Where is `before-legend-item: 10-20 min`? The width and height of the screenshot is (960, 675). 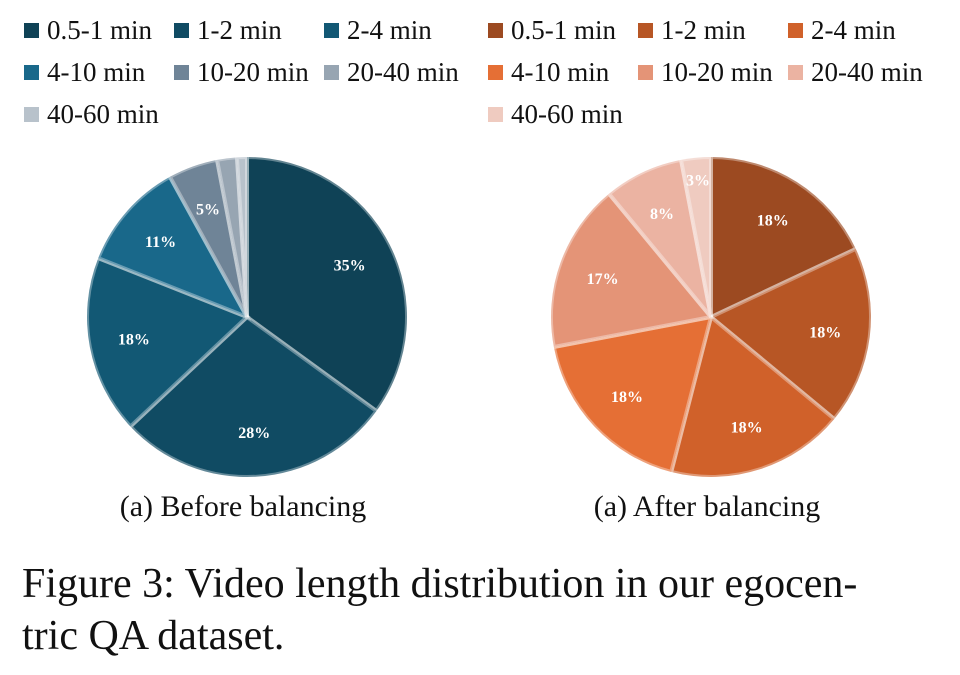 before-legend-item: 10-20 min is located at coordinates (249, 72).